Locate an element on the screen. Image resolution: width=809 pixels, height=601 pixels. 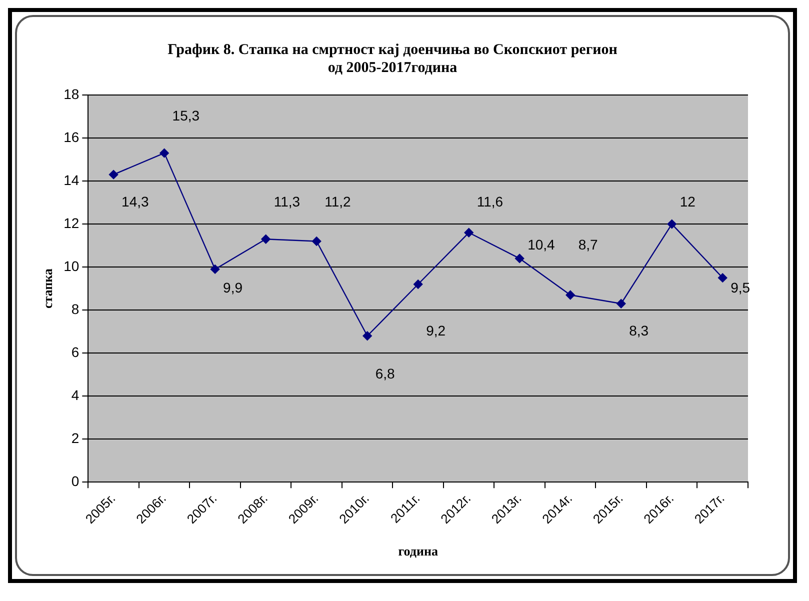
y-tick-label: 0 is located at coordinates (75, 480).